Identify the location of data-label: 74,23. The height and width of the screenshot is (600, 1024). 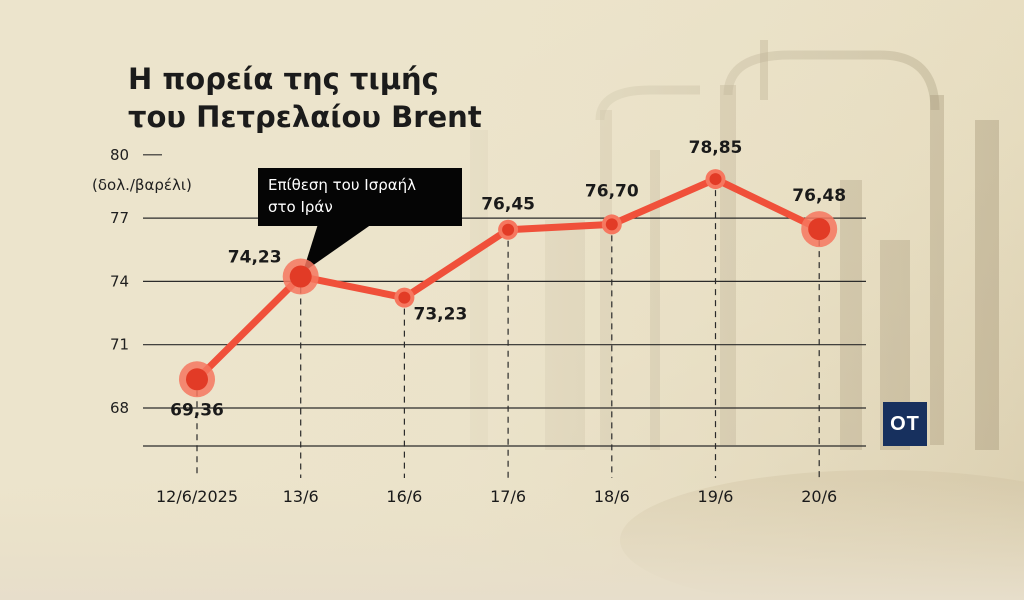
(255, 258).